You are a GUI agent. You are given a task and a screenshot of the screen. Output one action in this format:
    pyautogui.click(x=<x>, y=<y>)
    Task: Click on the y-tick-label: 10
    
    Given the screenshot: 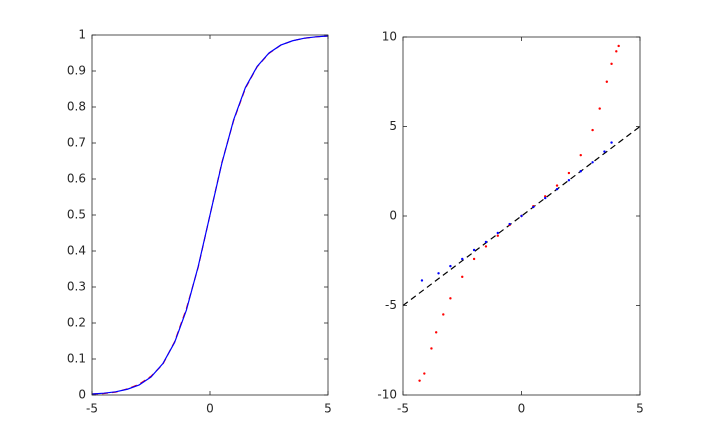 What is the action you would take?
    pyautogui.click(x=389, y=37)
    